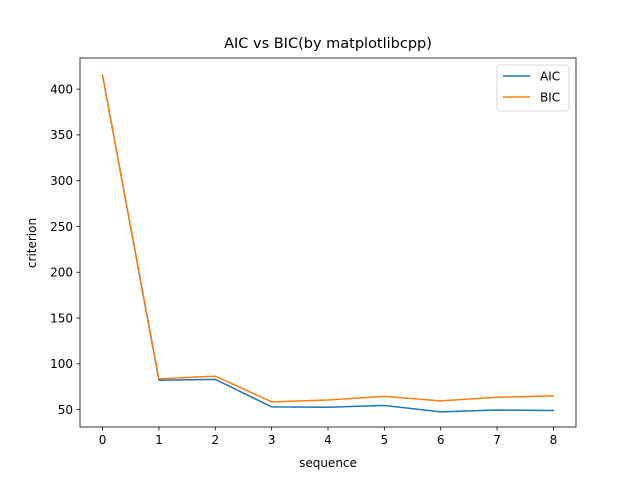 The image size is (640, 484). Describe the element at coordinates (61, 364) in the screenshot. I see `y-tick-label: 100` at that location.